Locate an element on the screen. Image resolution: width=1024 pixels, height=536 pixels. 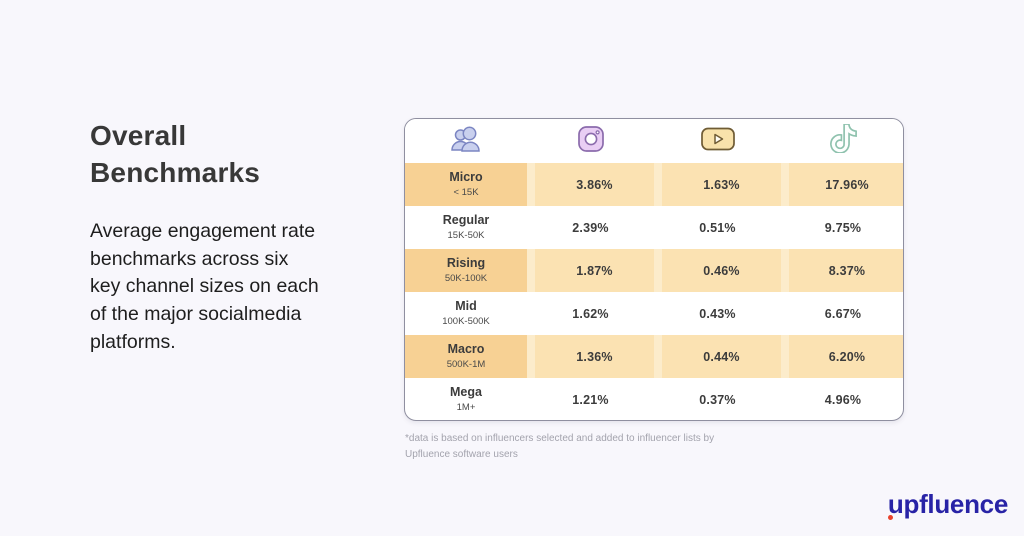
tier-range: < 15K is located at coordinates (466, 193).